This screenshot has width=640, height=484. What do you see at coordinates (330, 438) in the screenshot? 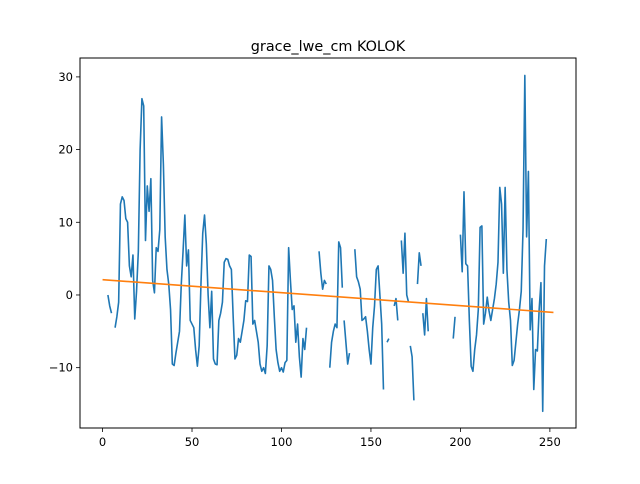
I see `x-axis: 0 50 100 150 200 250` at bounding box center [330, 438].